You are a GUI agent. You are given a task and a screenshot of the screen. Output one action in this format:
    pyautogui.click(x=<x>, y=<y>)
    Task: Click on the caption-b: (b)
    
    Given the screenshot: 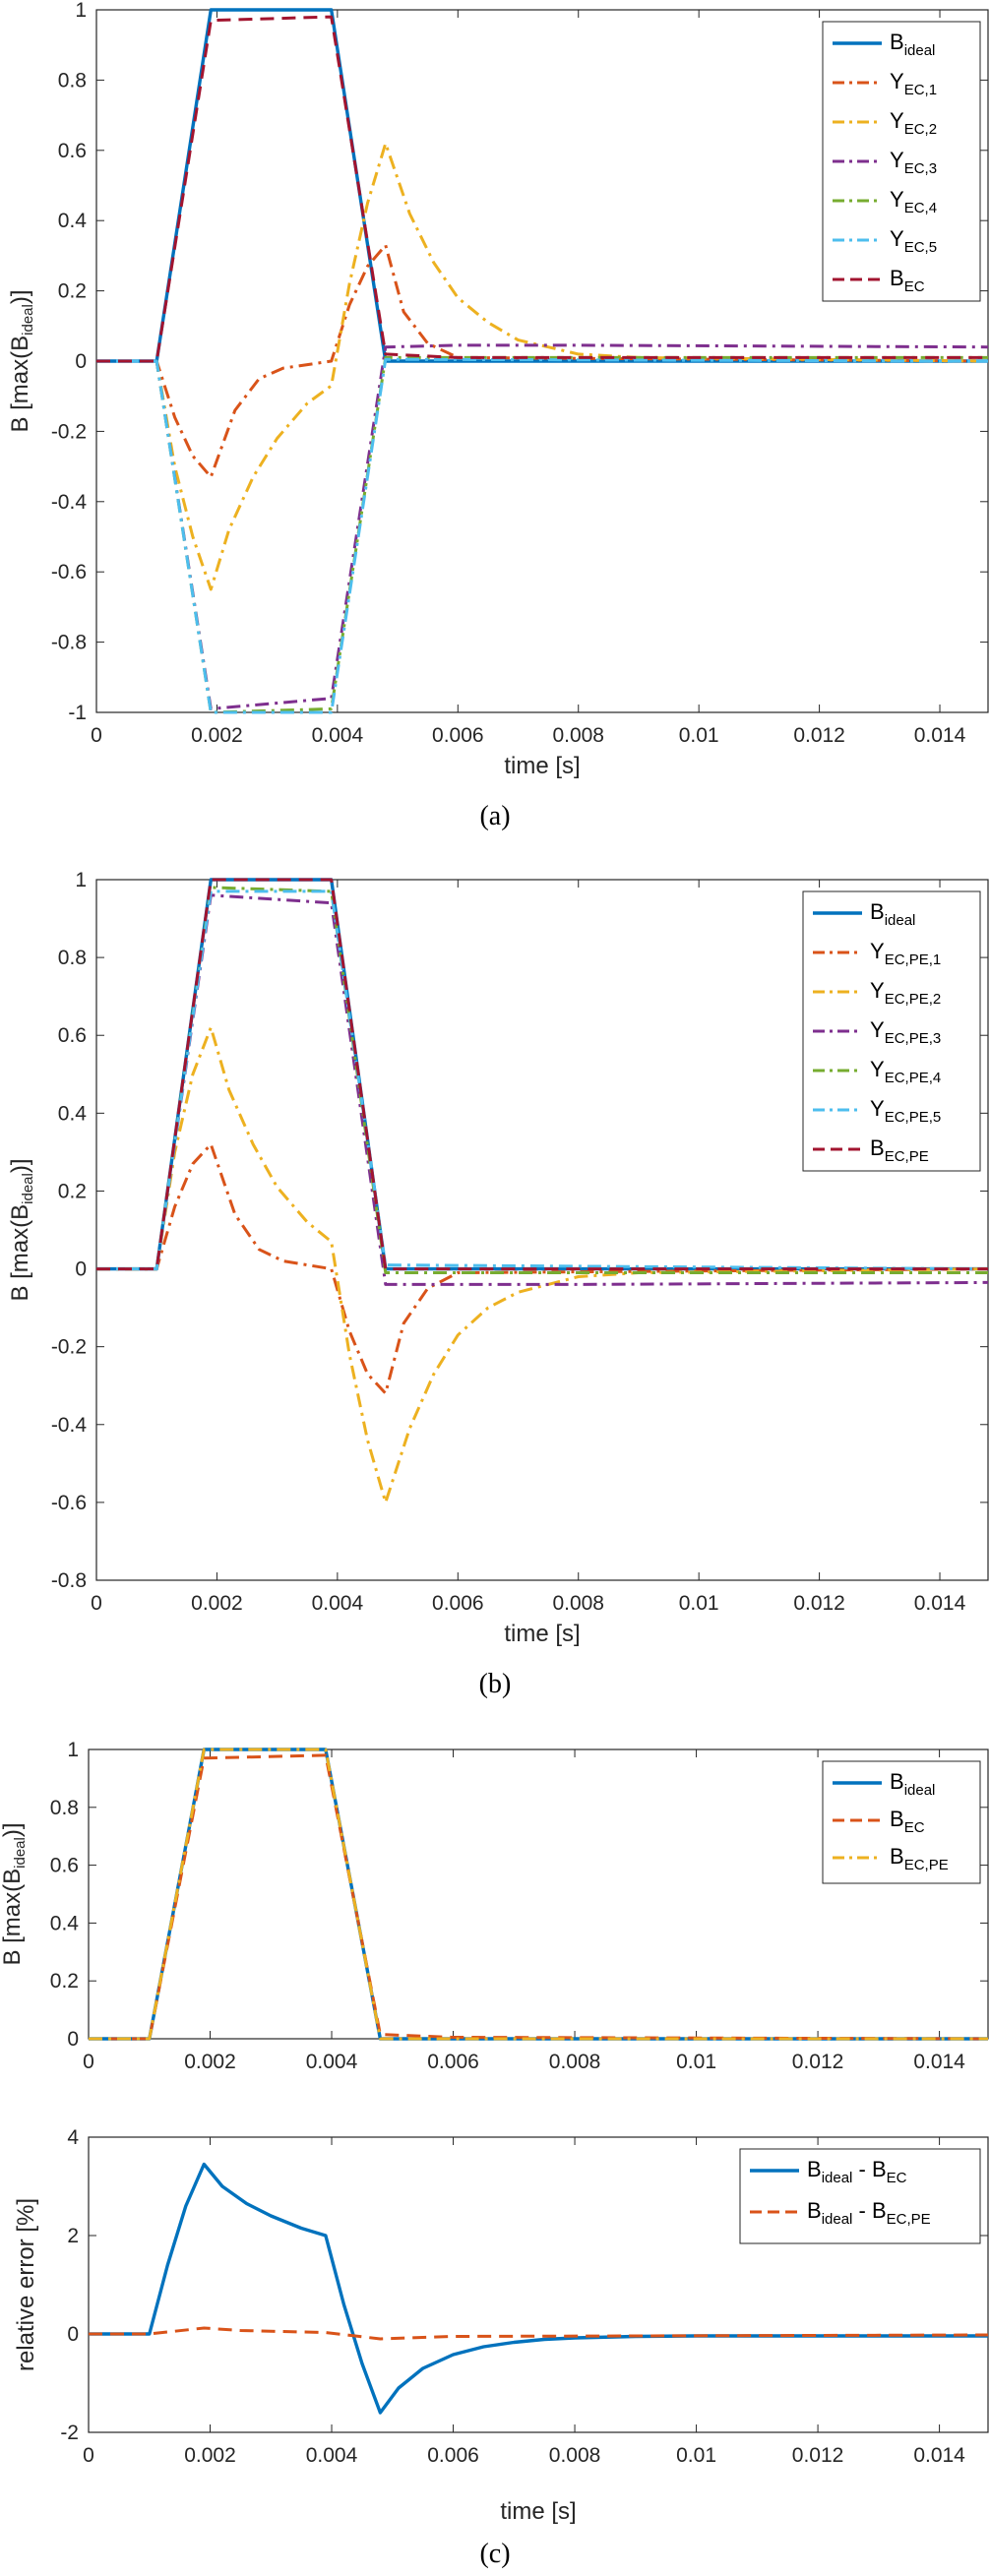 What is the action you would take?
    pyautogui.click(x=496, y=1684)
    